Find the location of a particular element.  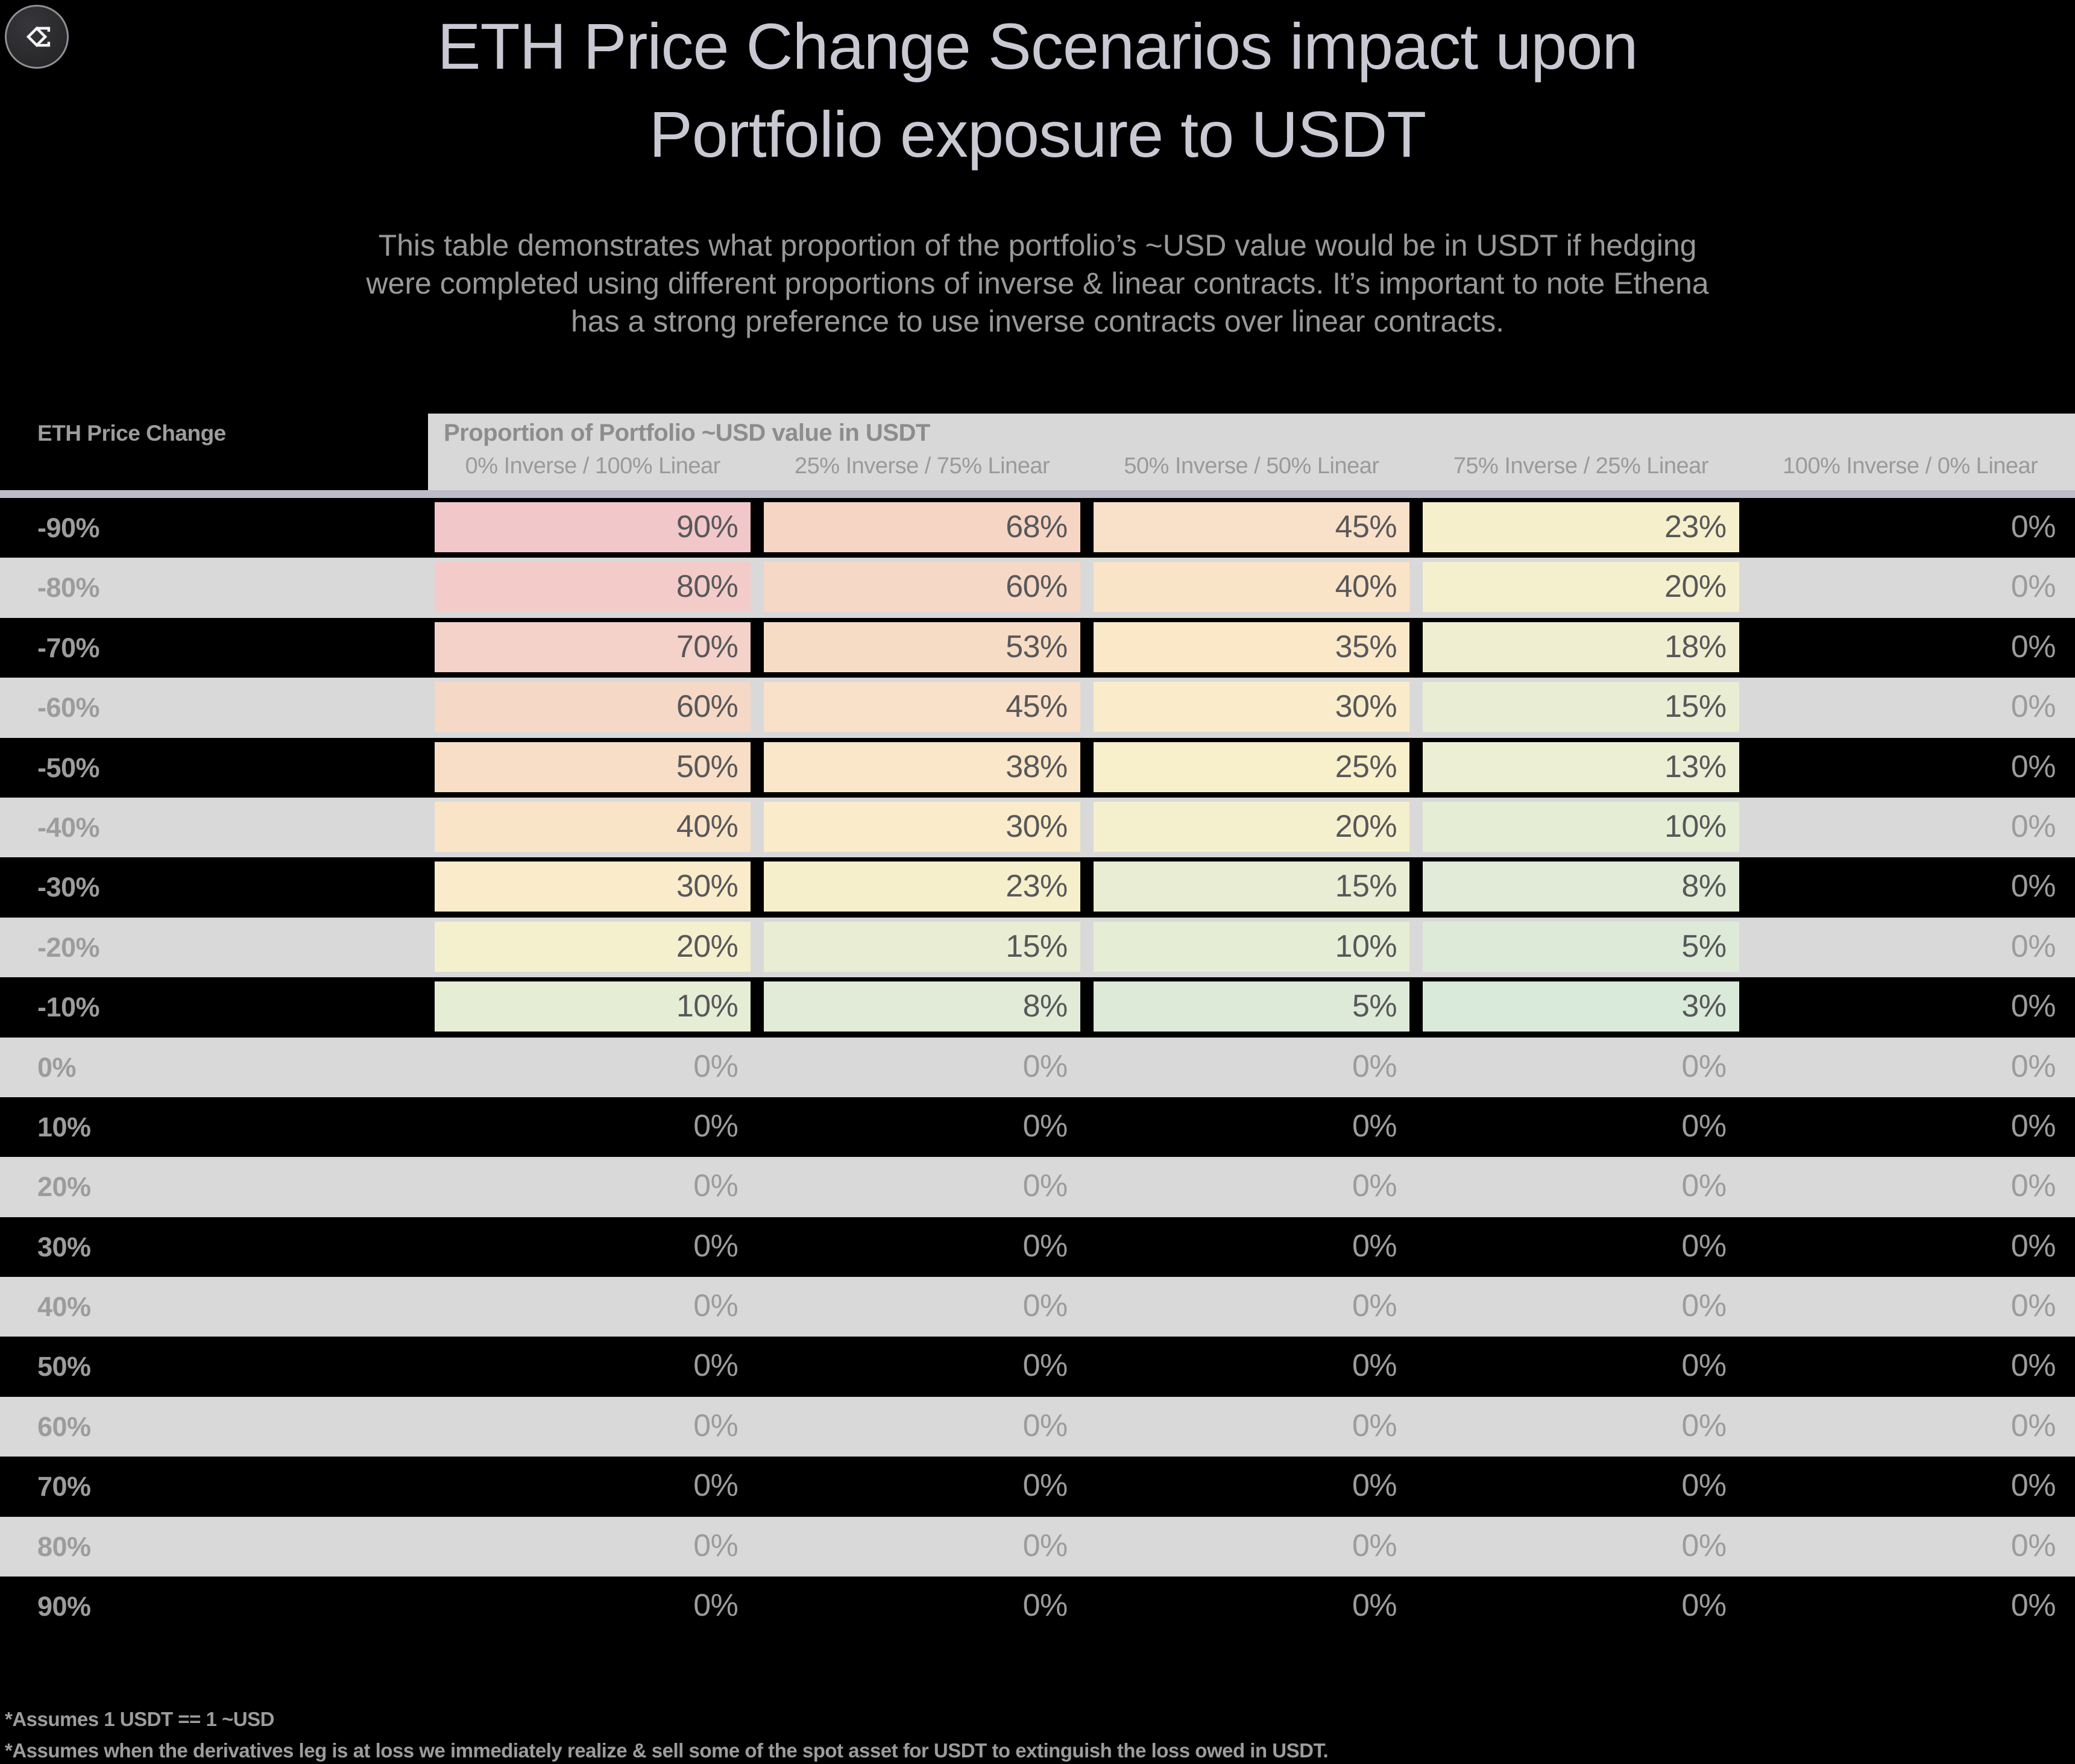

table-row: -10% 10% 8% 5% 3% 0% is located at coordinates (1037, 1008).